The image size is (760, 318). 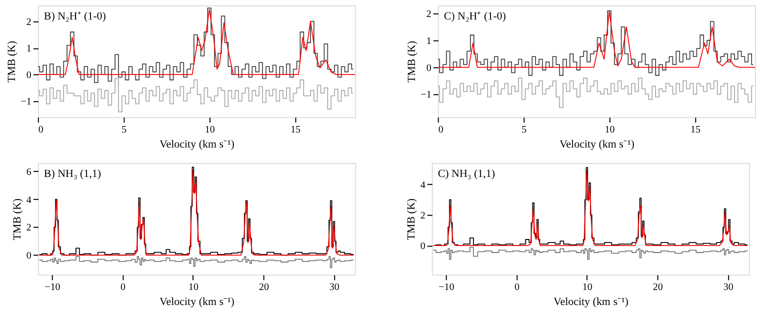 What do you see at coordinates (29, 172) in the screenshot?
I see `y-tick-label: 6` at bounding box center [29, 172].